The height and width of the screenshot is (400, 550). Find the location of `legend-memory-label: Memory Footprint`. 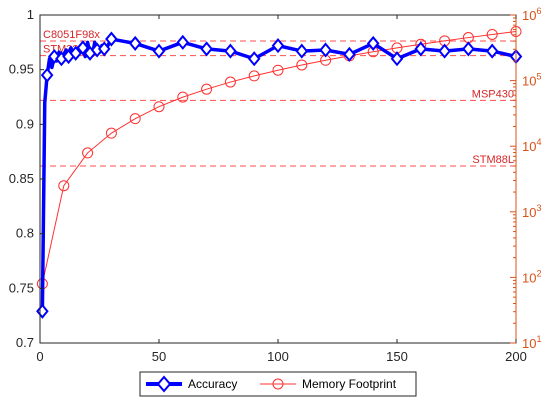

legend-memory-label: Memory Footprint is located at coordinates (349, 384).